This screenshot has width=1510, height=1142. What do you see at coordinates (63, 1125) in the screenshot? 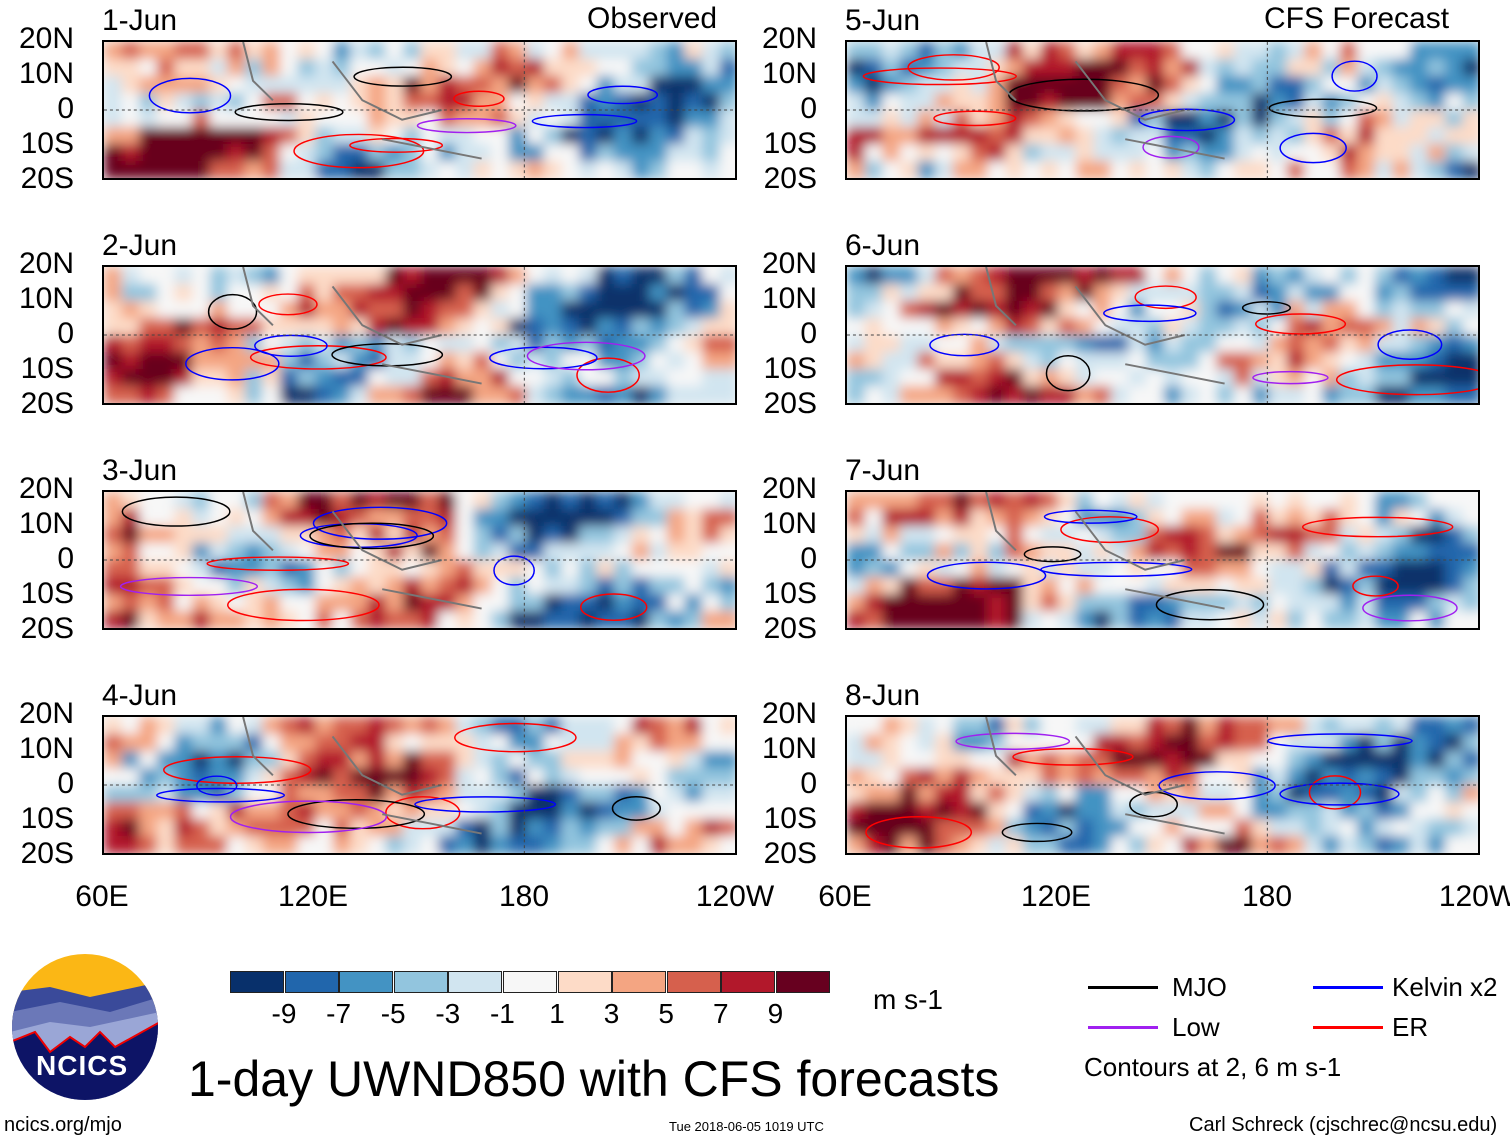
I see `footer-url: ncics.org/mjo` at bounding box center [63, 1125].